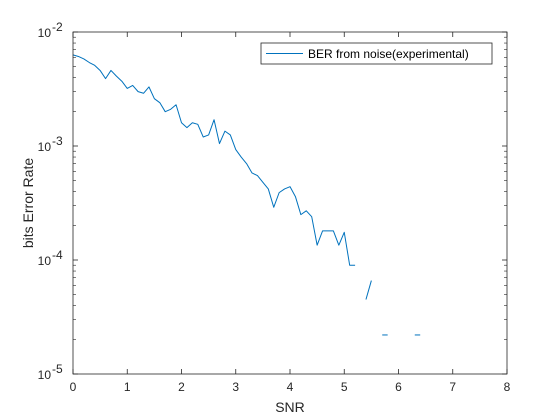 Image resolution: width=560 pixels, height=420 pixels. What do you see at coordinates (344, 387) in the screenshot?
I see `x-tick-label: 5` at bounding box center [344, 387].